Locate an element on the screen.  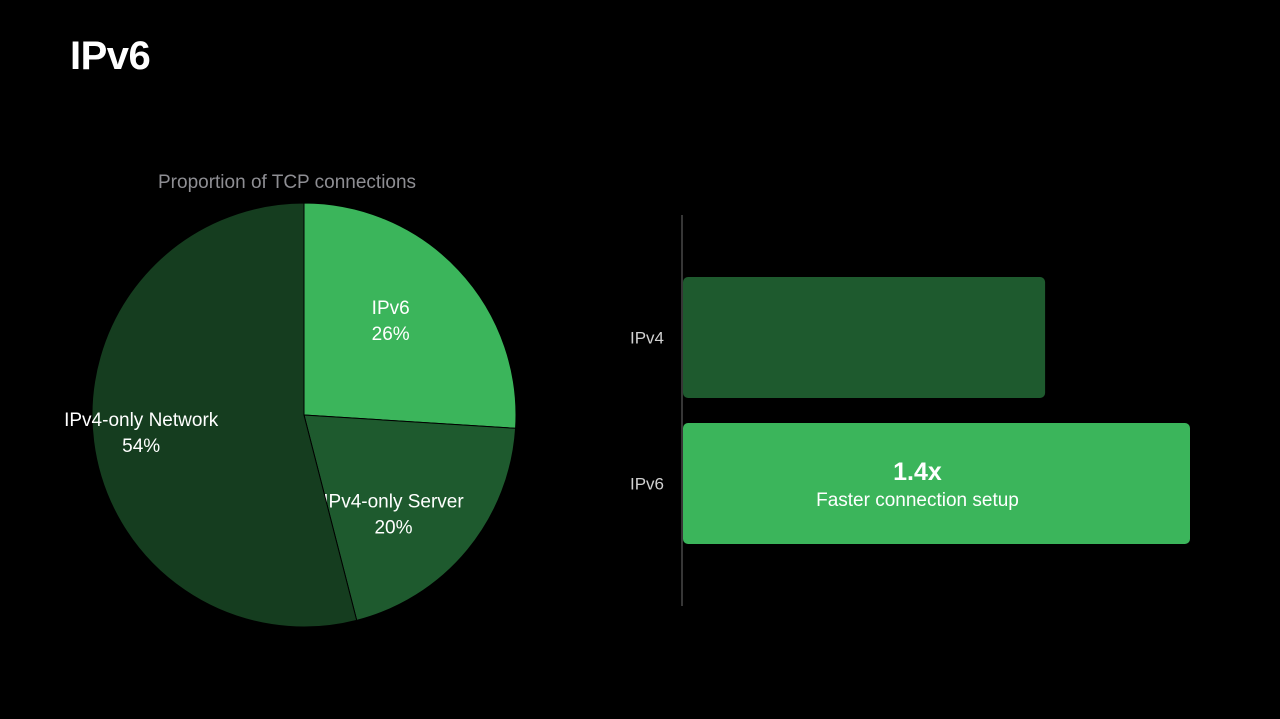
bar-ipv6 is located at coordinates (936, 483).